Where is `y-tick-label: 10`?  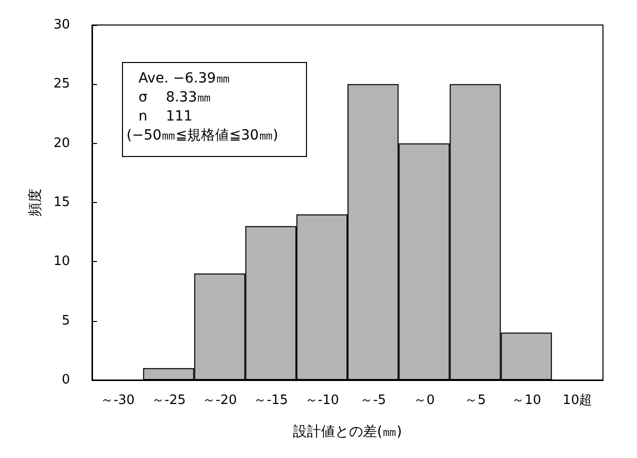
y-tick-label: 10 is located at coordinates (61, 262).